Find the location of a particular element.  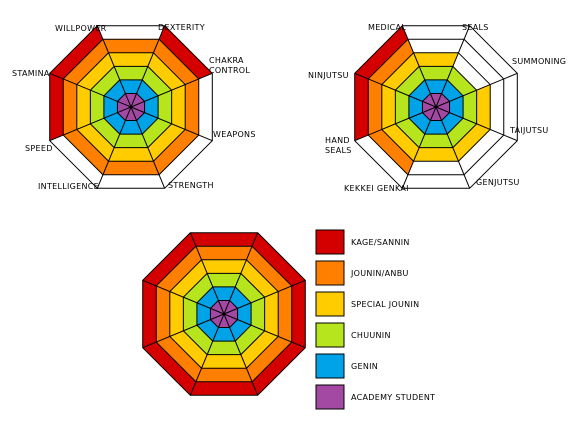

axis-label-seals: SEALS is located at coordinates (475, 27).